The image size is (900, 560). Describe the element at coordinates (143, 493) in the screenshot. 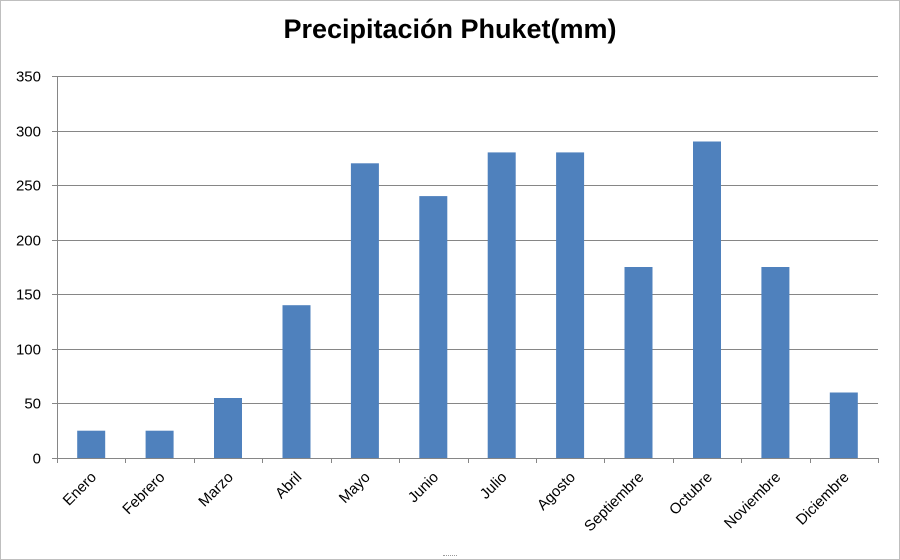

I see `x-tick-label: Febrero` at that location.